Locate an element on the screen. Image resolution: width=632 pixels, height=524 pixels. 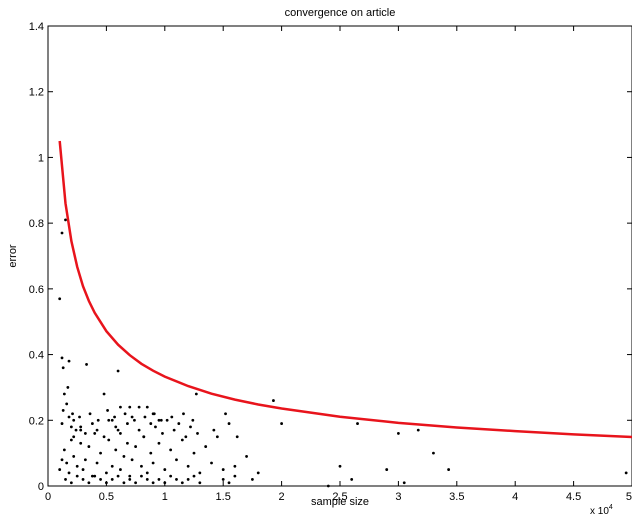
x-axis-multiplier: x 104 is located at coordinates (601, 510).